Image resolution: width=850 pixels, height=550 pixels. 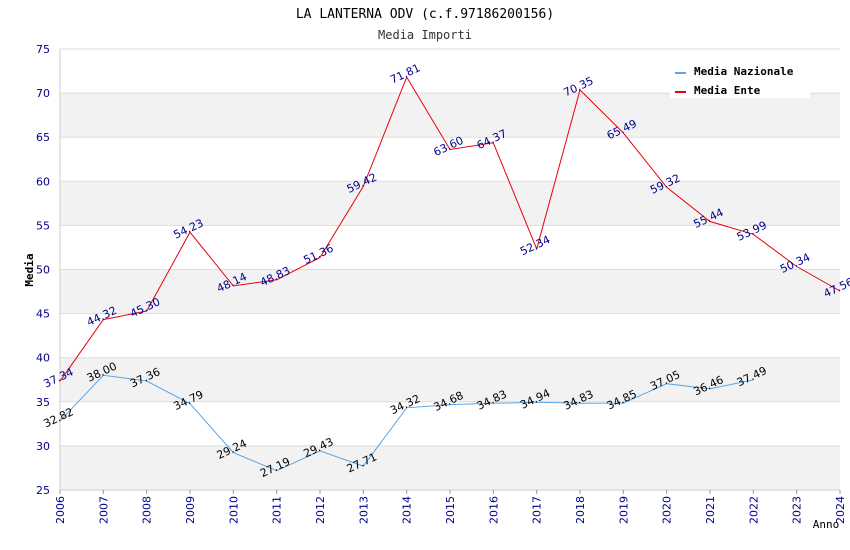 What do you see at coordinates (826, 524) in the screenshot?
I see `x-axis-label: Anno` at bounding box center [826, 524].